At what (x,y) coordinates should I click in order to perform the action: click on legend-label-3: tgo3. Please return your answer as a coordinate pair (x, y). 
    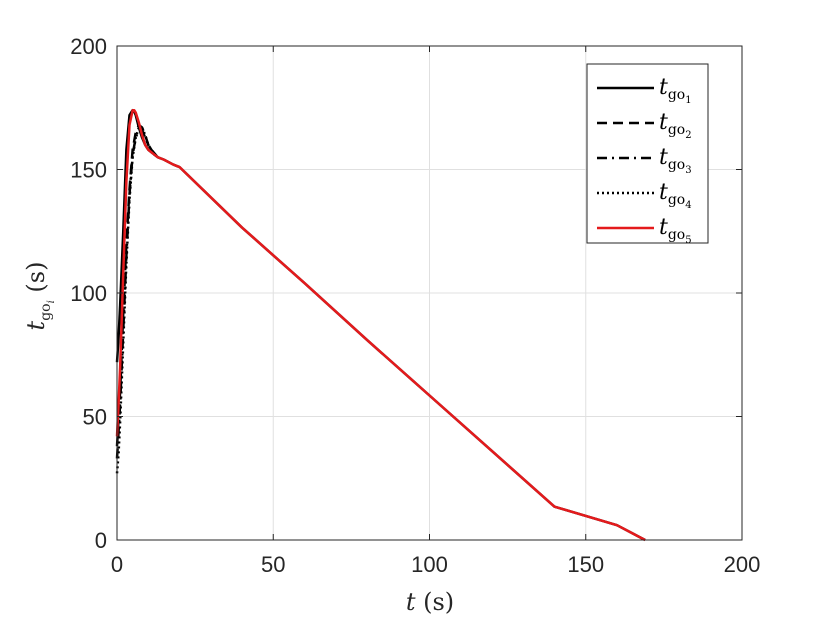
    Looking at the image, I should click on (675, 160).